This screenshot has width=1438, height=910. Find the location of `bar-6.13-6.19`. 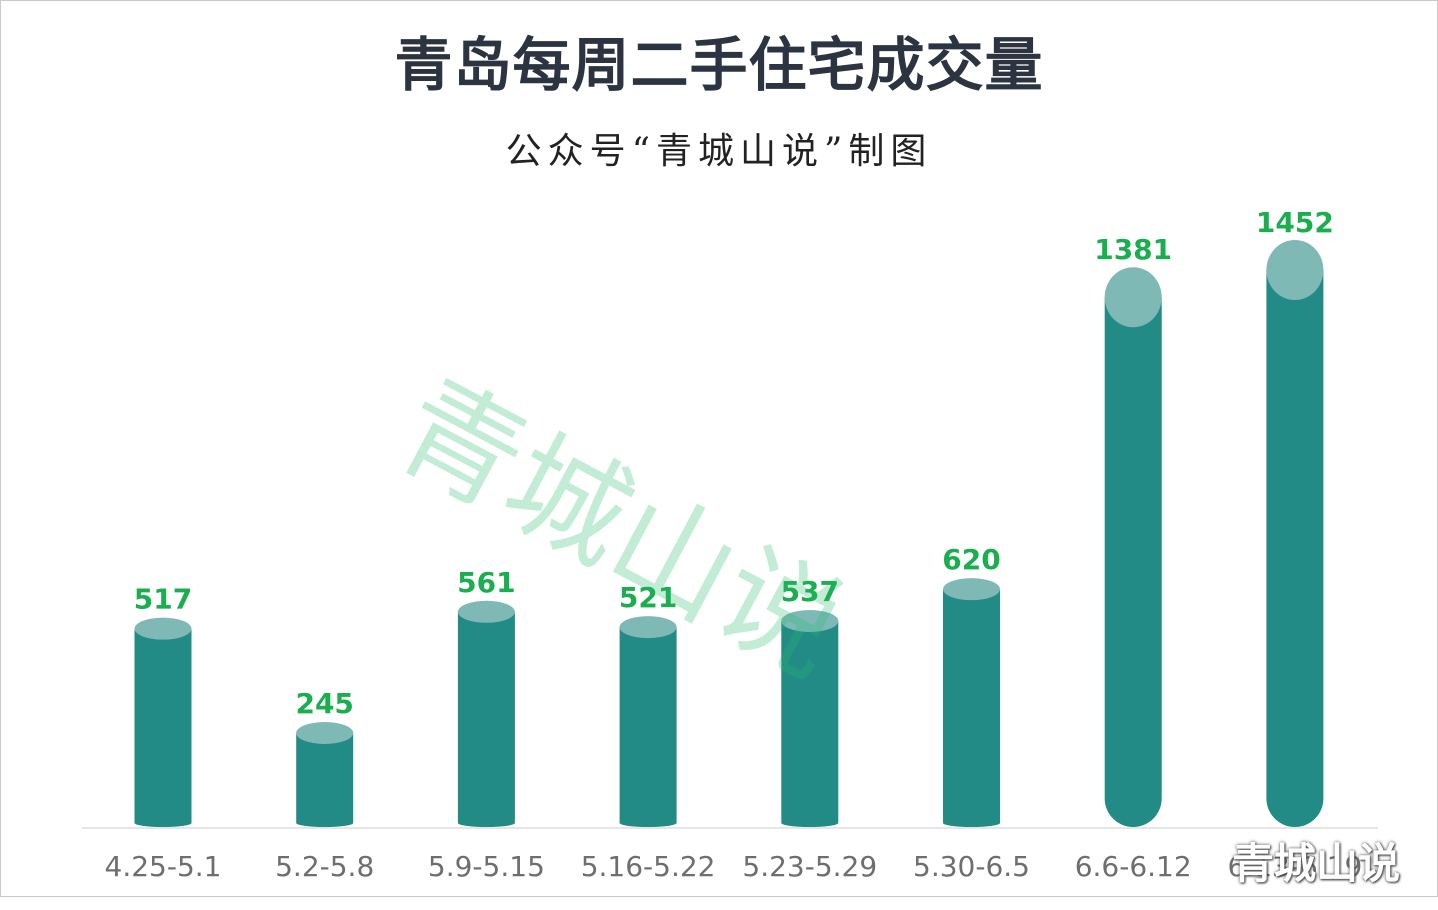

bar-6.13-6.19 is located at coordinates (1295, 533).